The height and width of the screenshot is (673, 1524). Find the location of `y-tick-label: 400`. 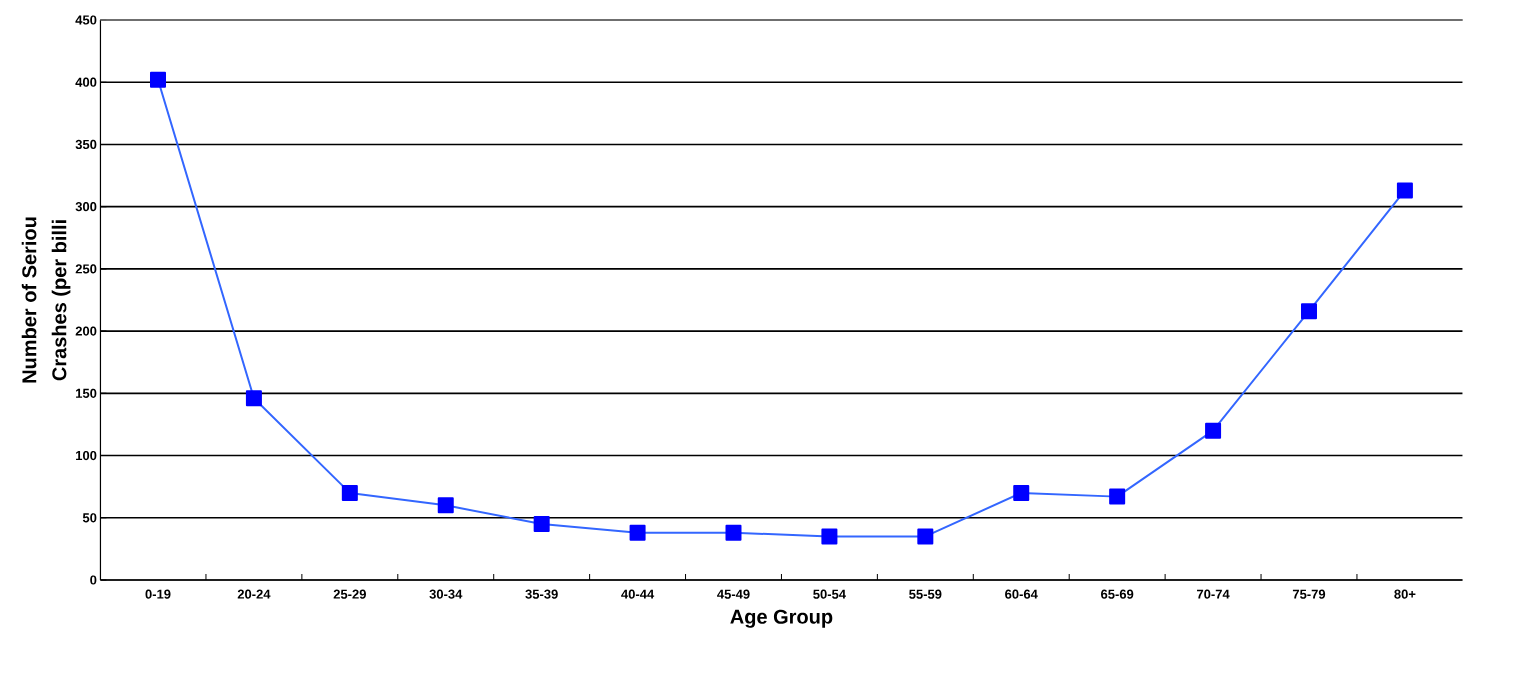

y-tick-label: 400 is located at coordinates (86, 82).